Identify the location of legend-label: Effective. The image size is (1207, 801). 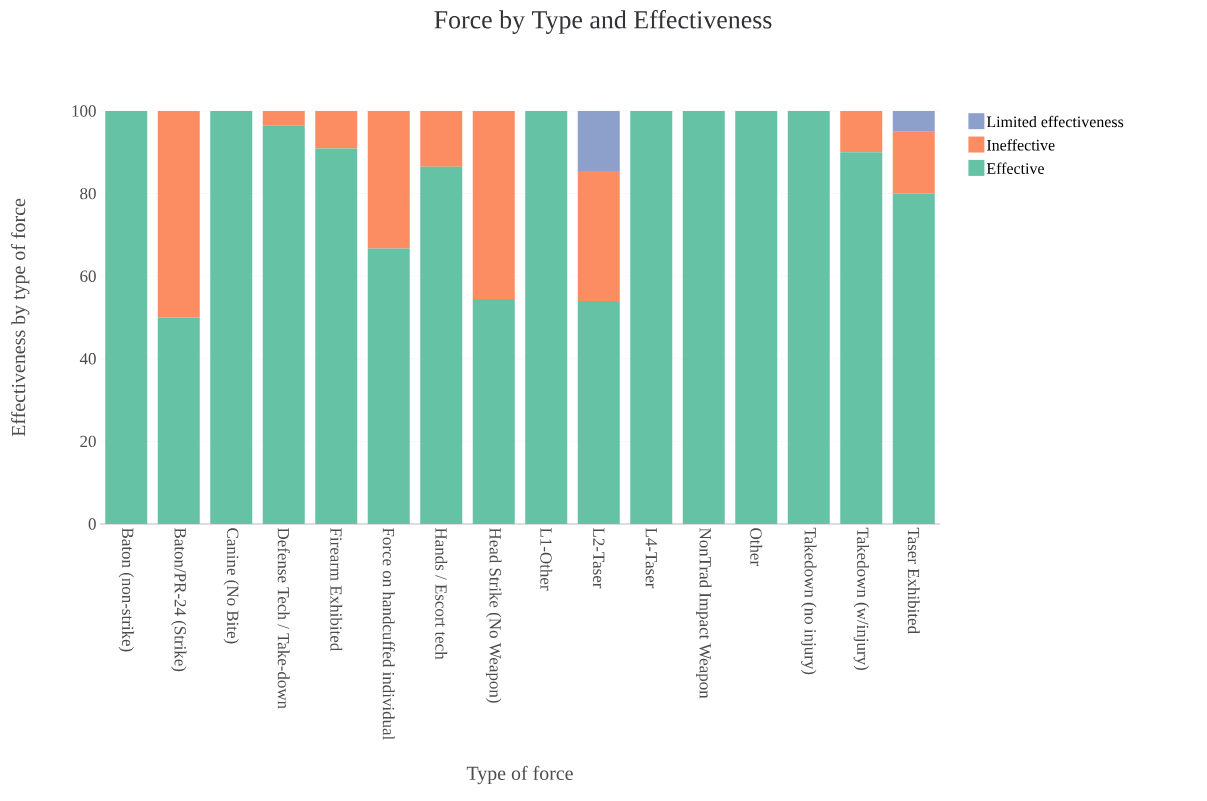
(1015, 168).